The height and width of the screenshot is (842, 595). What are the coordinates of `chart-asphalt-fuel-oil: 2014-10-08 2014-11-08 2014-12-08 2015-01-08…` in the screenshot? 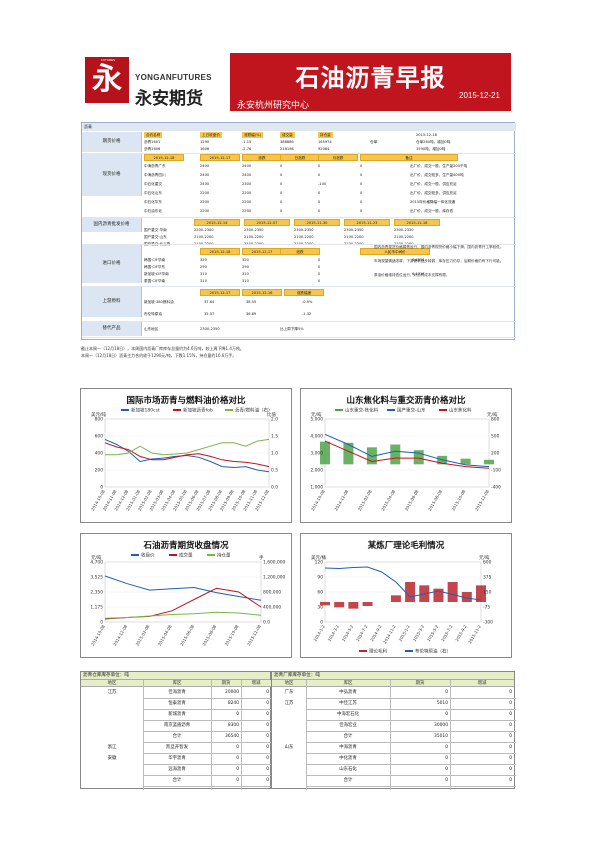 It's located at (186, 455).